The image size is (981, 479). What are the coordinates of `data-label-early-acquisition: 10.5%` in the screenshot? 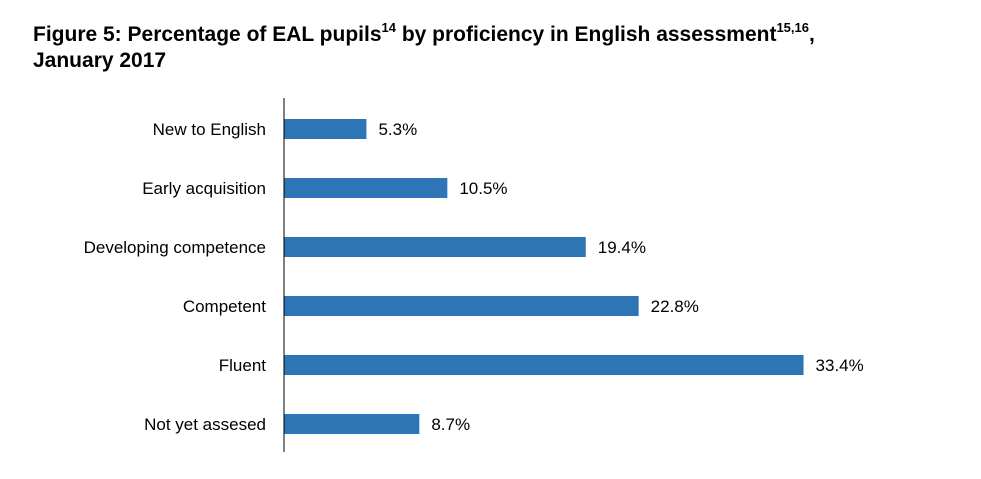 It's located at (483, 188).